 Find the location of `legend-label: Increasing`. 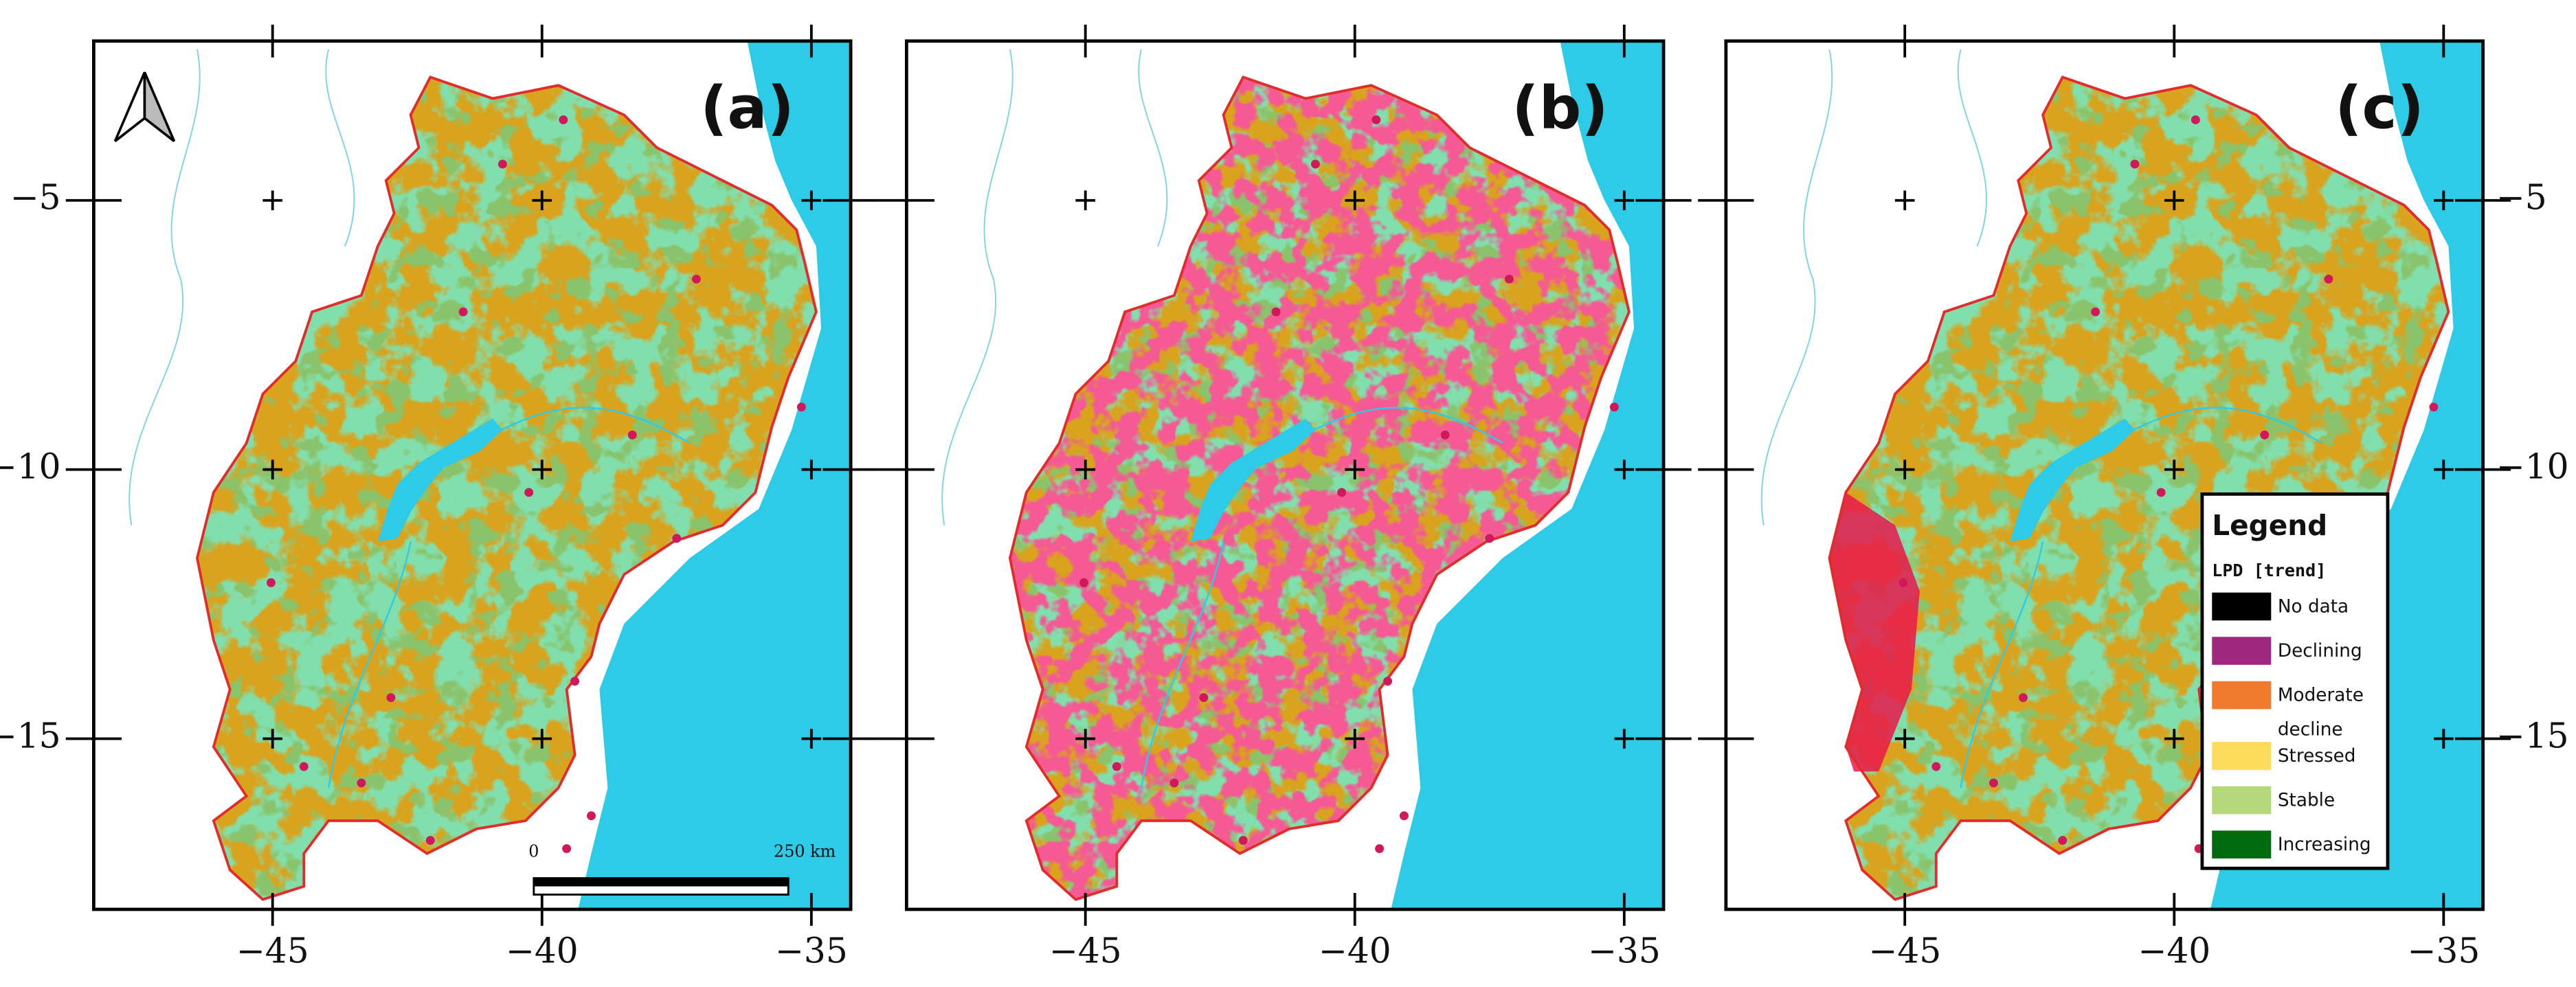

legend-label: Increasing is located at coordinates (2324, 845).